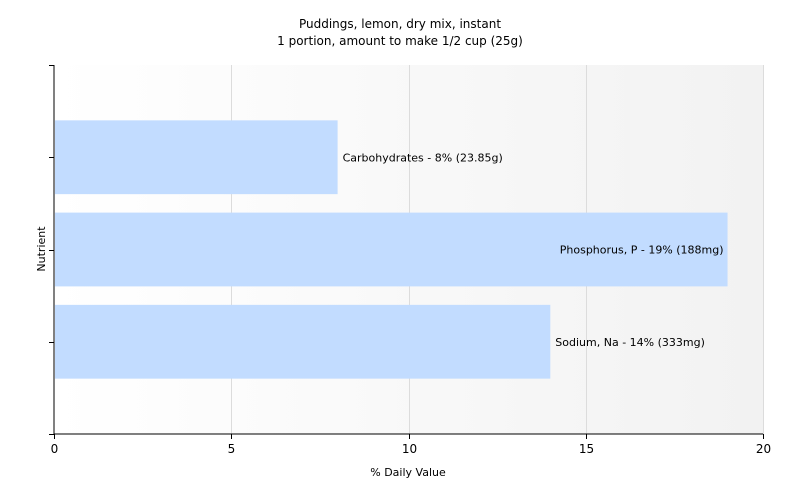  I want to click on chart-title: Puddings, lemon, dry mix, instant, so click(400, 24).